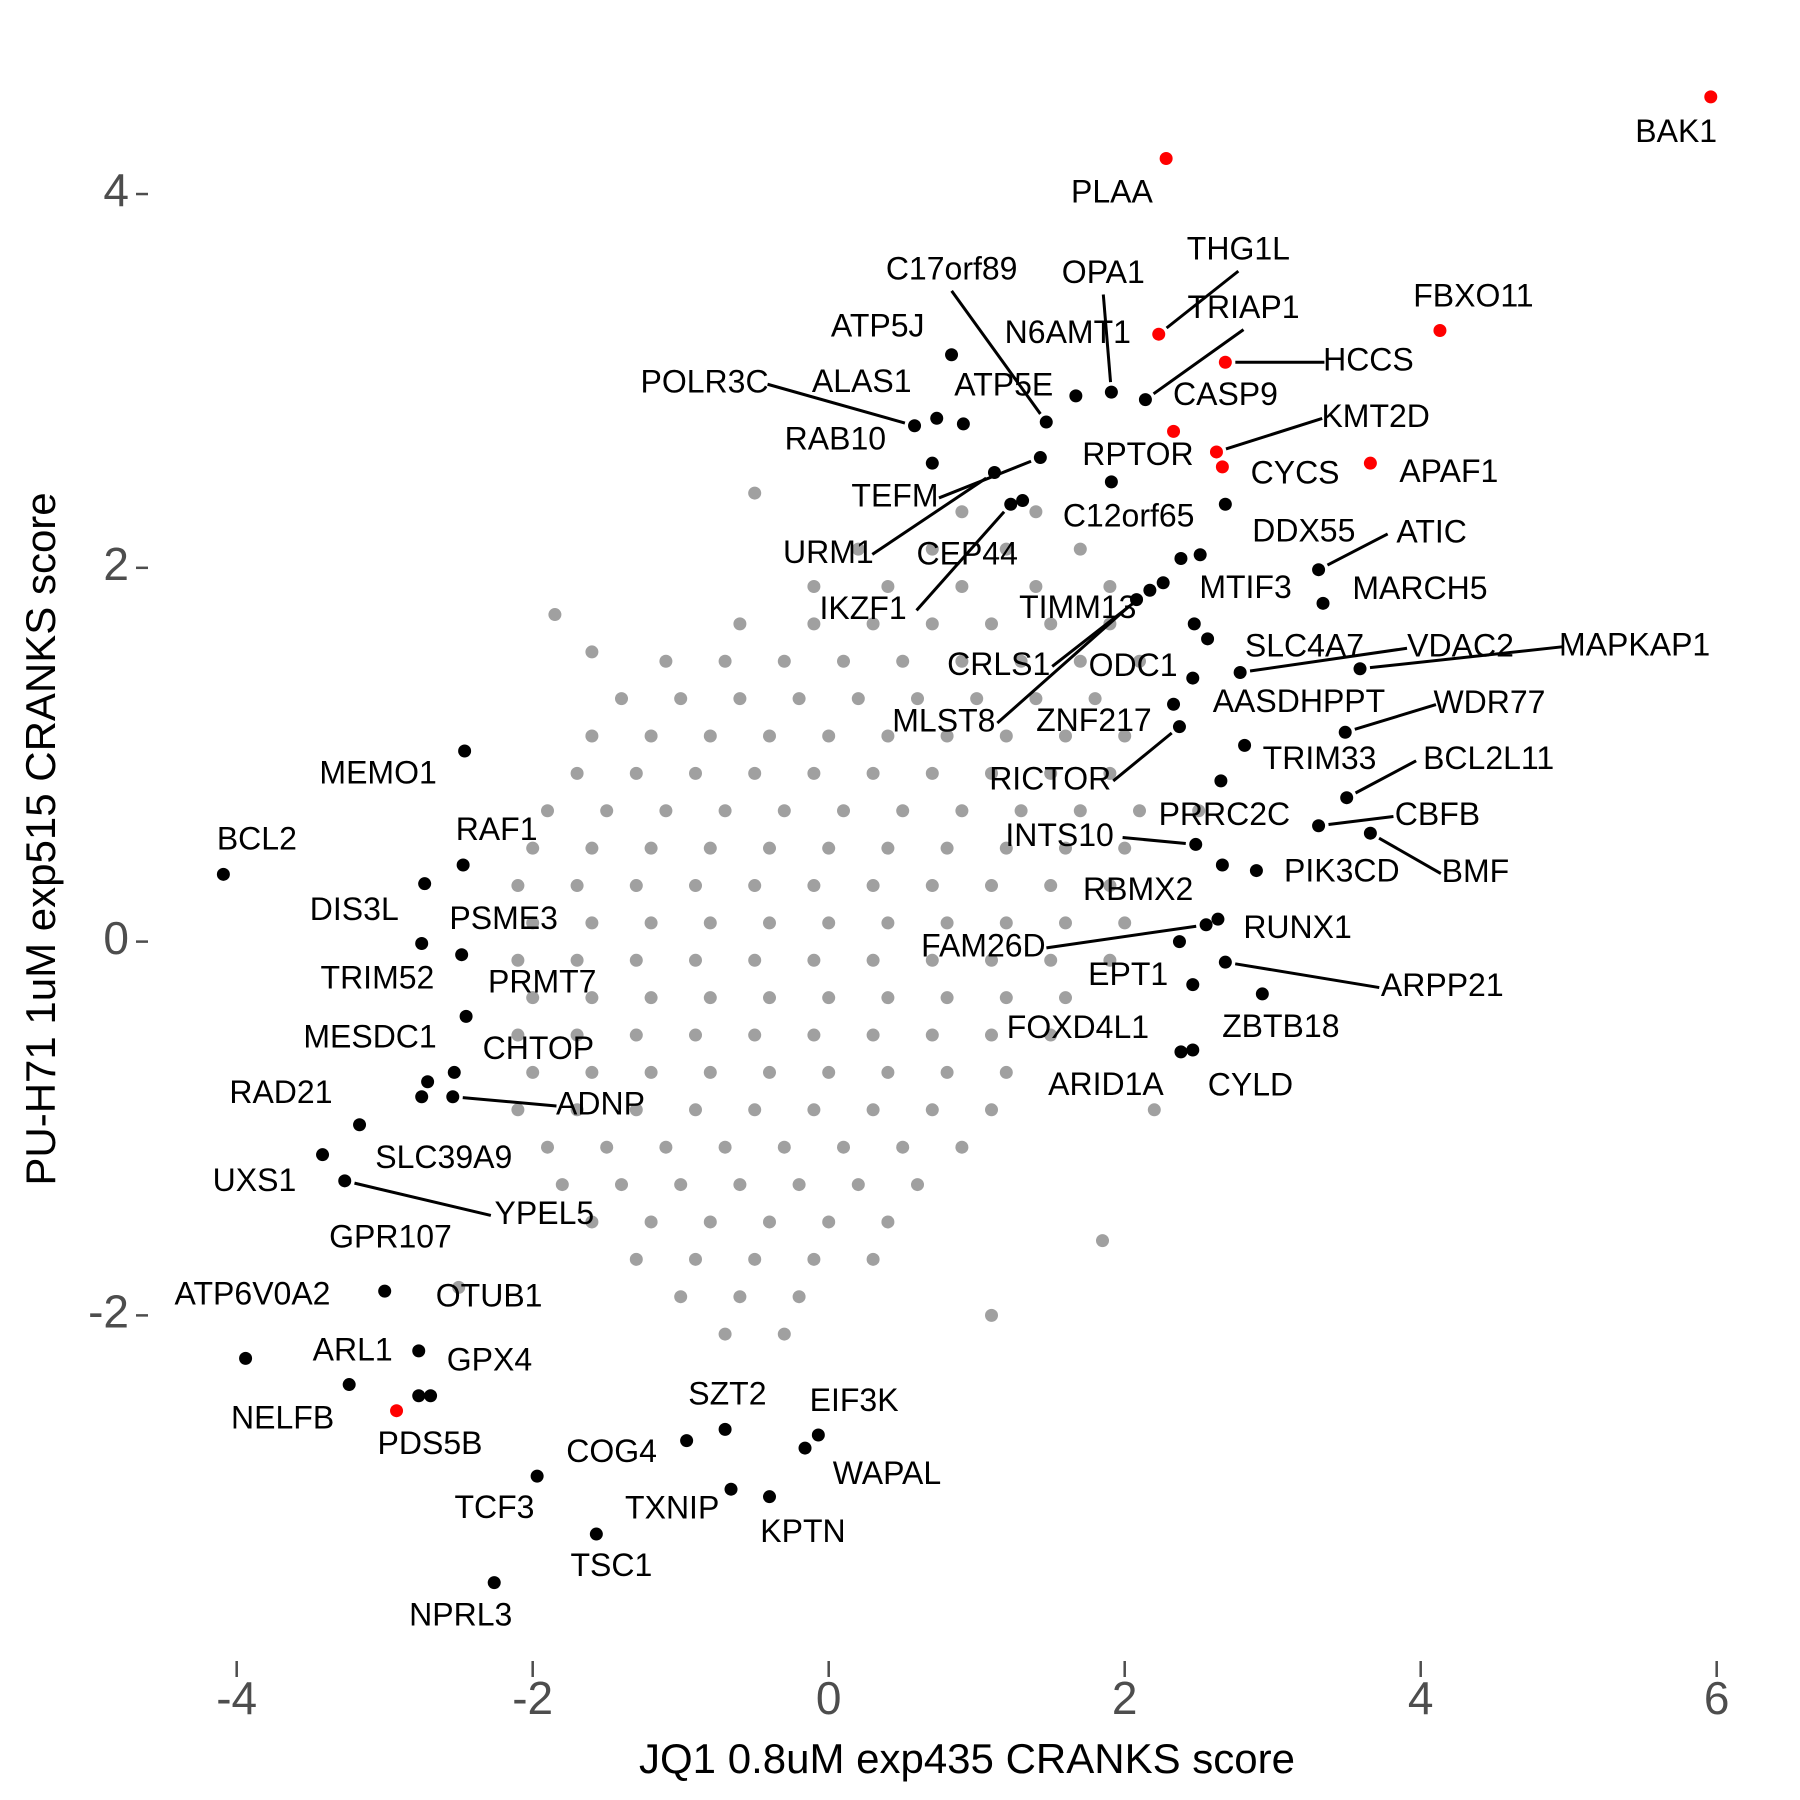 The height and width of the screenshot is (1800, 1800). Describe the element at coordinates (532, 1698) in the screenshot. I see `x-tick-label: -2` at that location.